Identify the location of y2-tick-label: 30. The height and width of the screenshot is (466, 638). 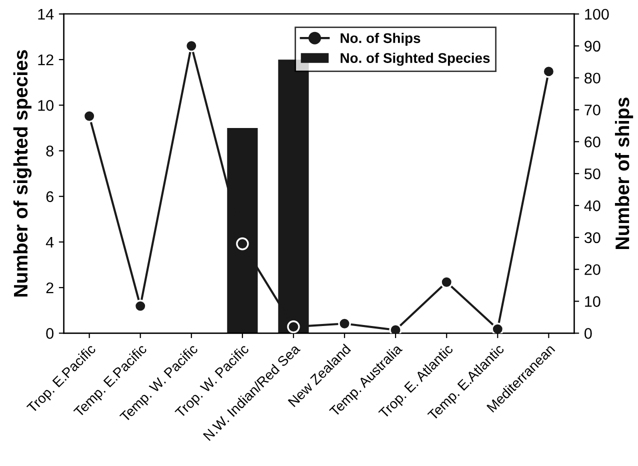
(592, 238).